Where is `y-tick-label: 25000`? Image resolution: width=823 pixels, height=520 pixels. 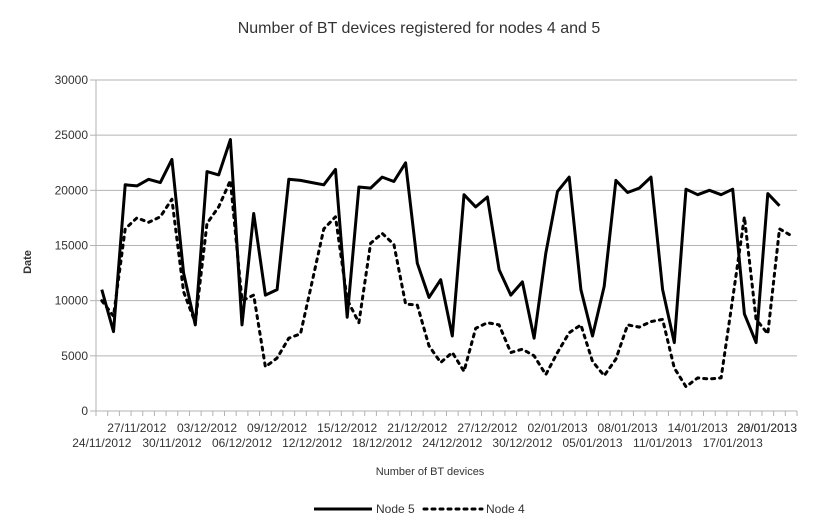
y-tick-label: 25000 is located at coordinates (72, 135).